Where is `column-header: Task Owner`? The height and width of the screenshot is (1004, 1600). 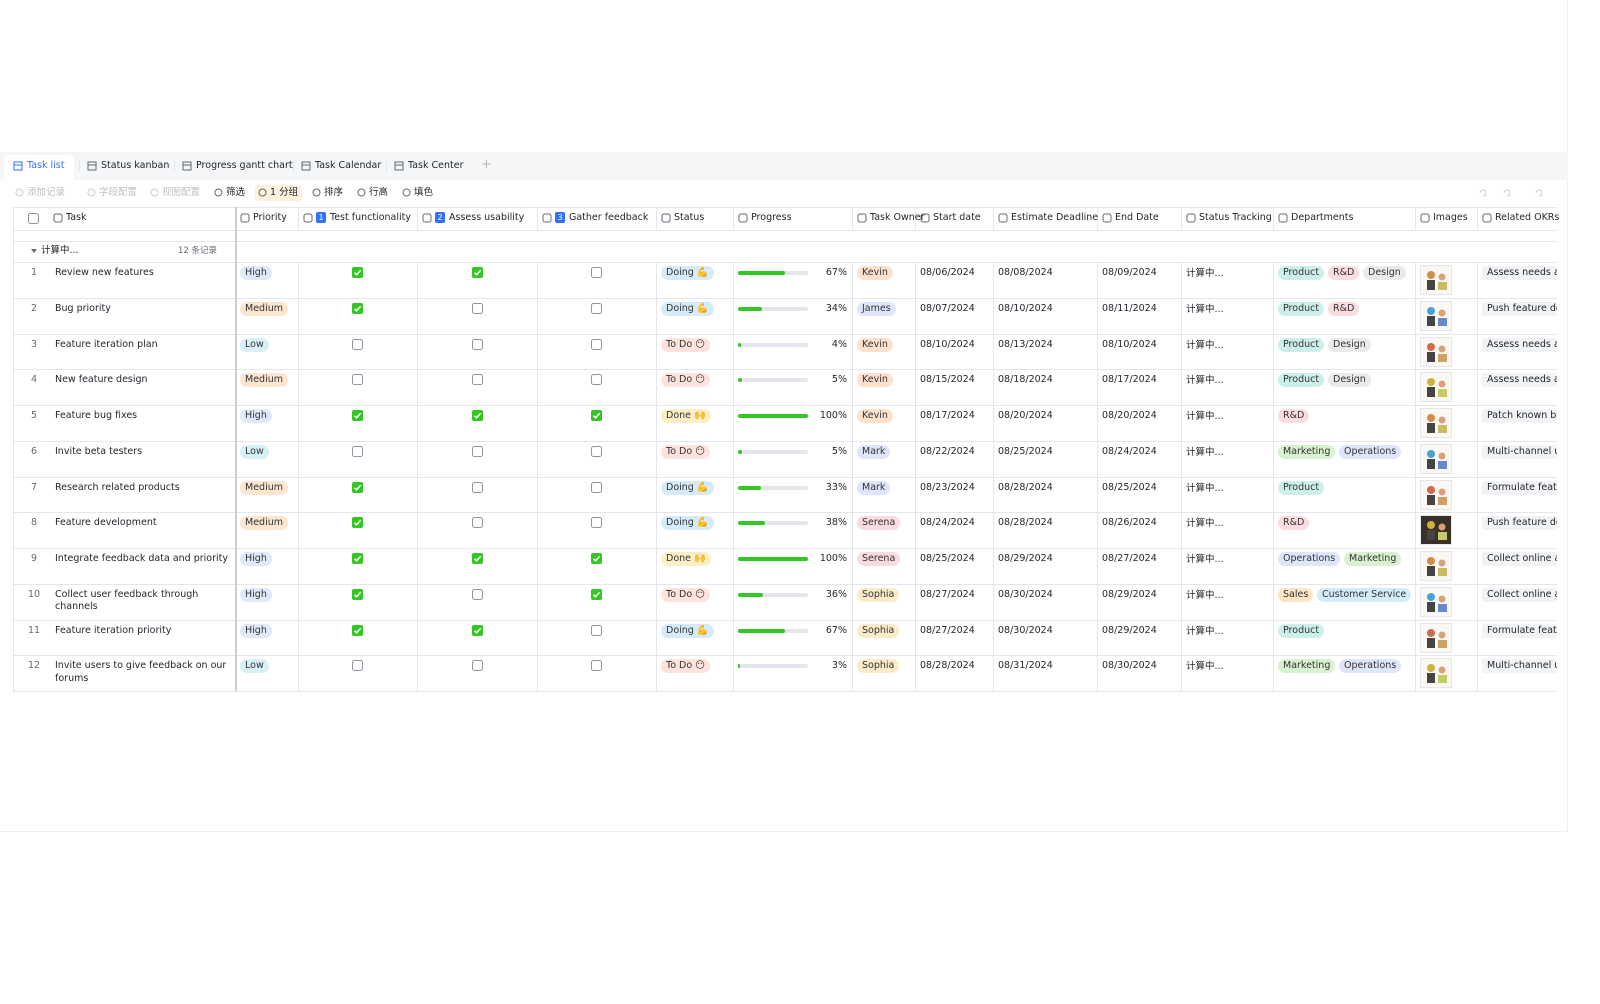 column-header: Task Owner is located at coordinates (897, 217).